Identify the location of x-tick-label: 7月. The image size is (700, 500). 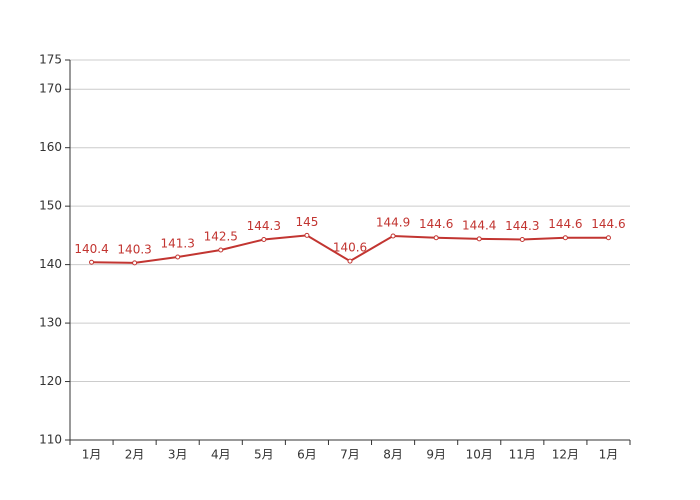
(350, 455).